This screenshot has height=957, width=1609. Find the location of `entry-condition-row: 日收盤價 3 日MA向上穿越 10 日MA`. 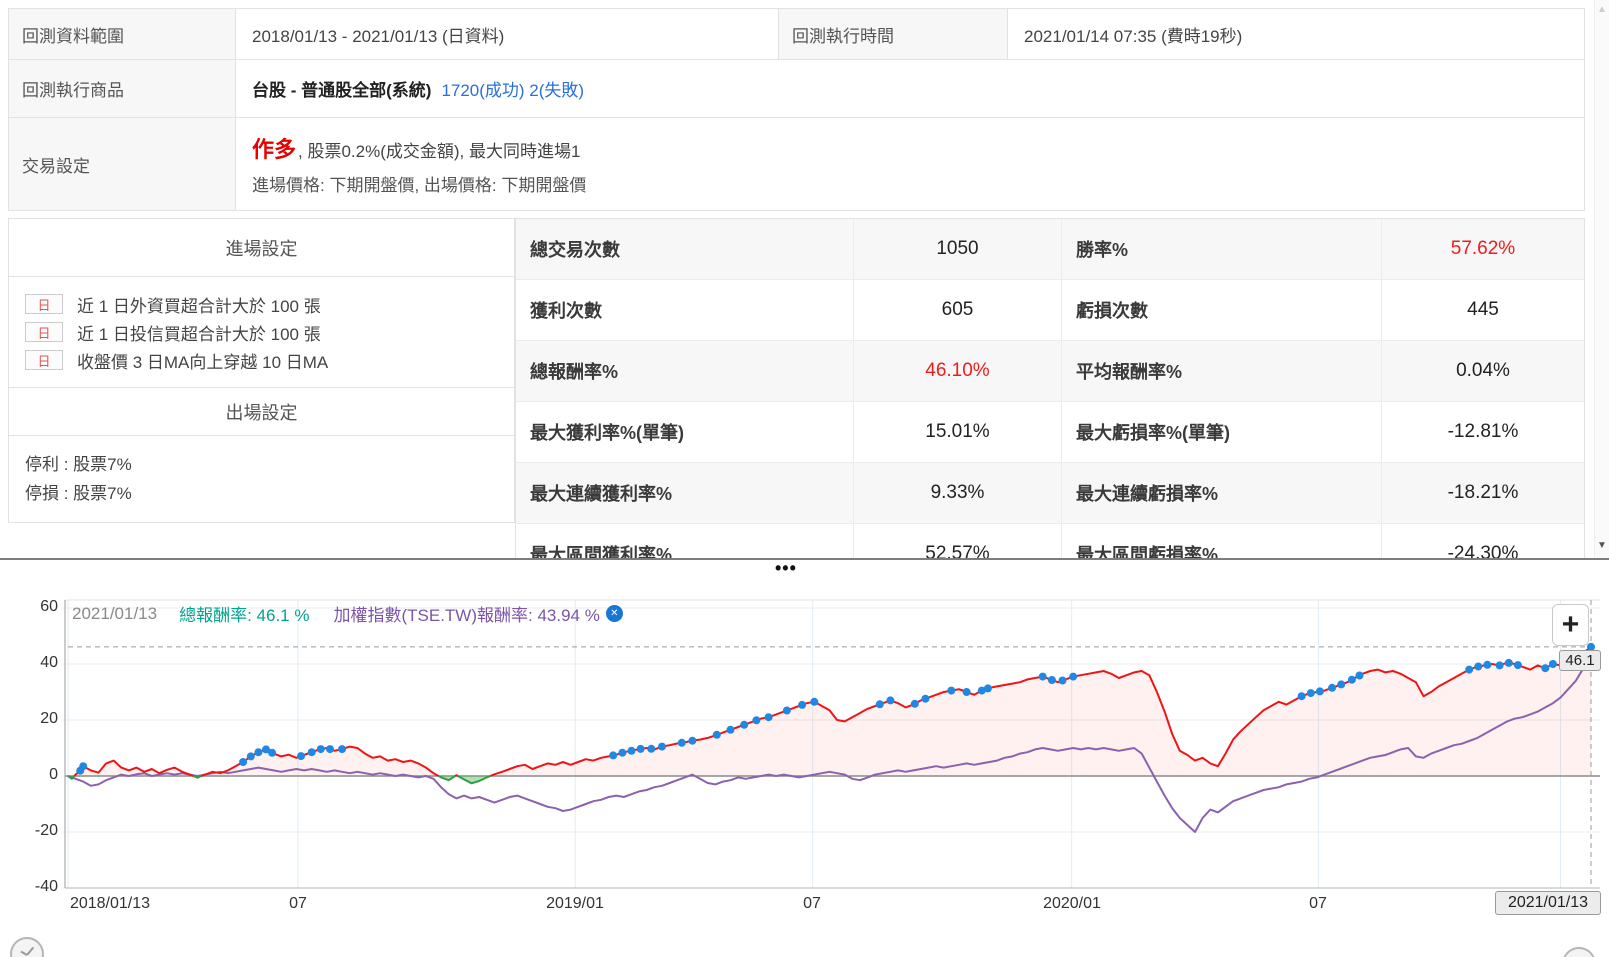

entry-condition-row: 日收盤價 3 日MA向上穿越 10 日MA is located at coordinates (269, 360).